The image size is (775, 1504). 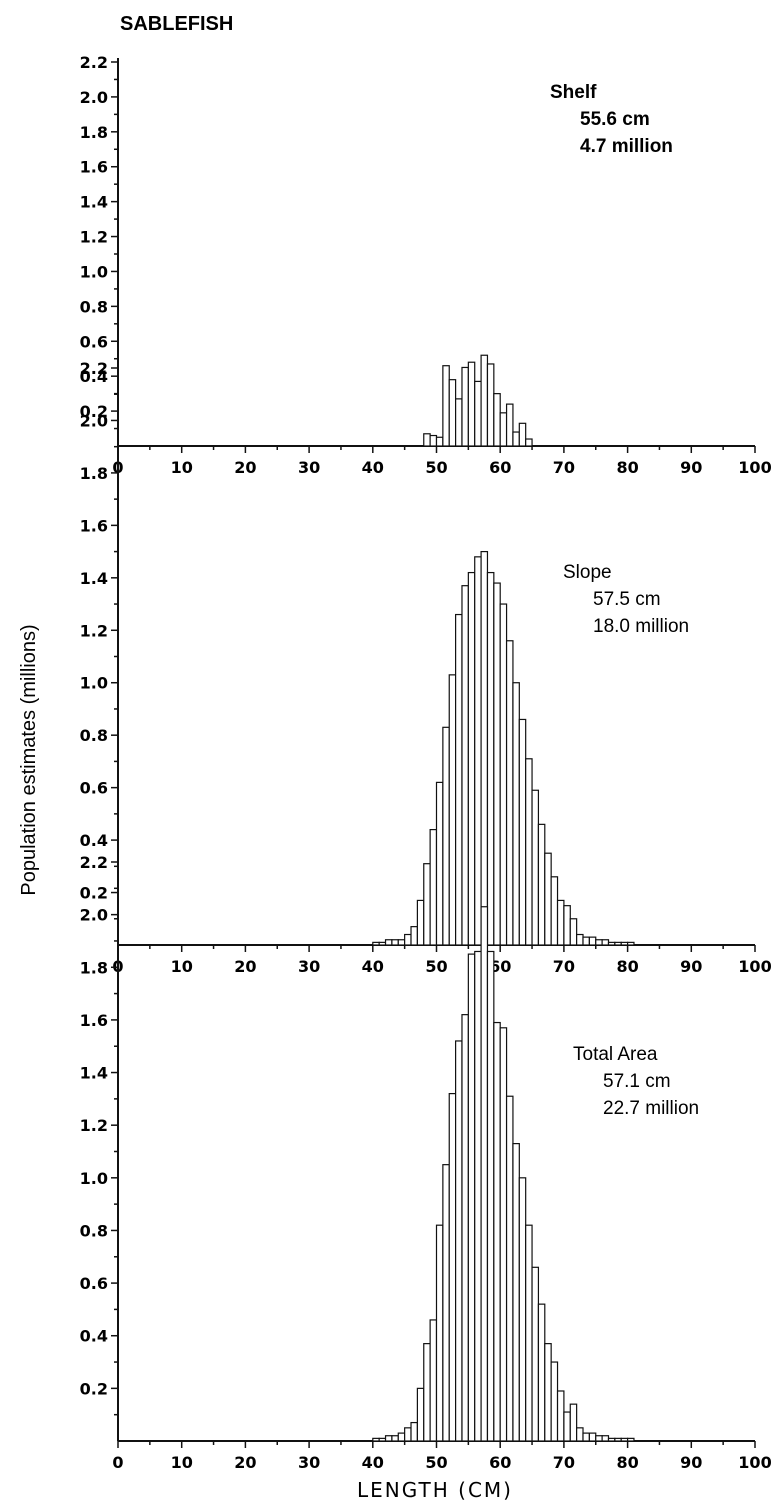 I want to click on population-total-label: 22.7 million, so click(x=651, y=1108).